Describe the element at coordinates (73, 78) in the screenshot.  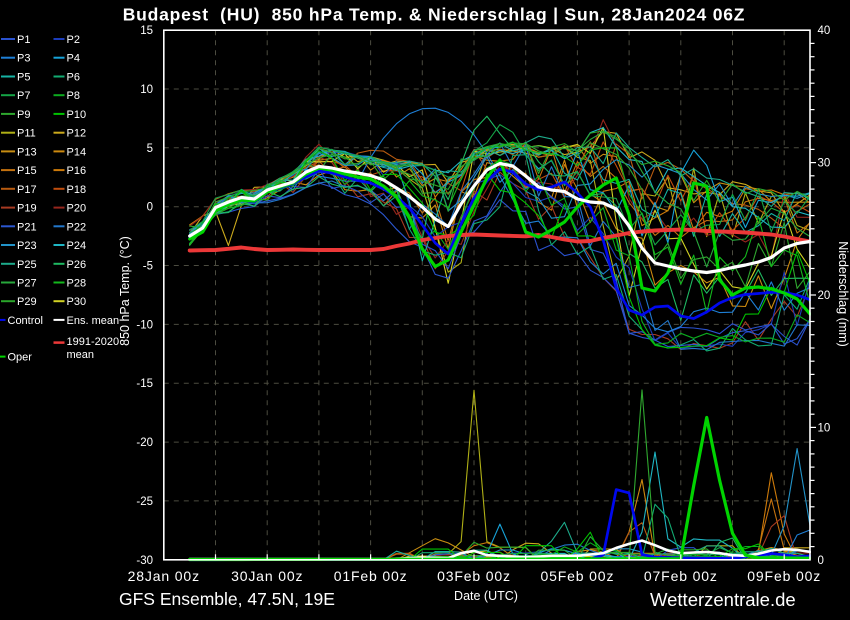
I see `svg-text: P6` at that location.